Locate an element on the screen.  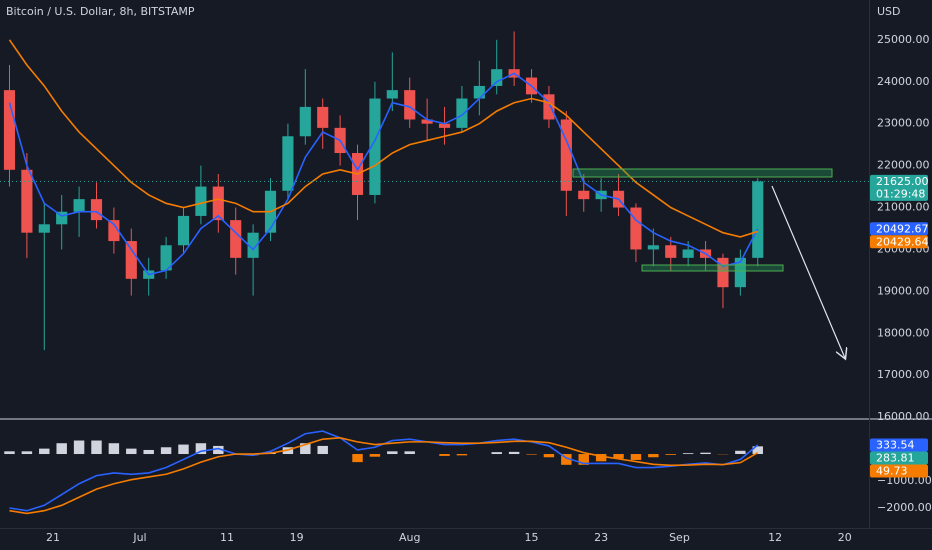
projection-arrow is located at coordinates (808, 271).